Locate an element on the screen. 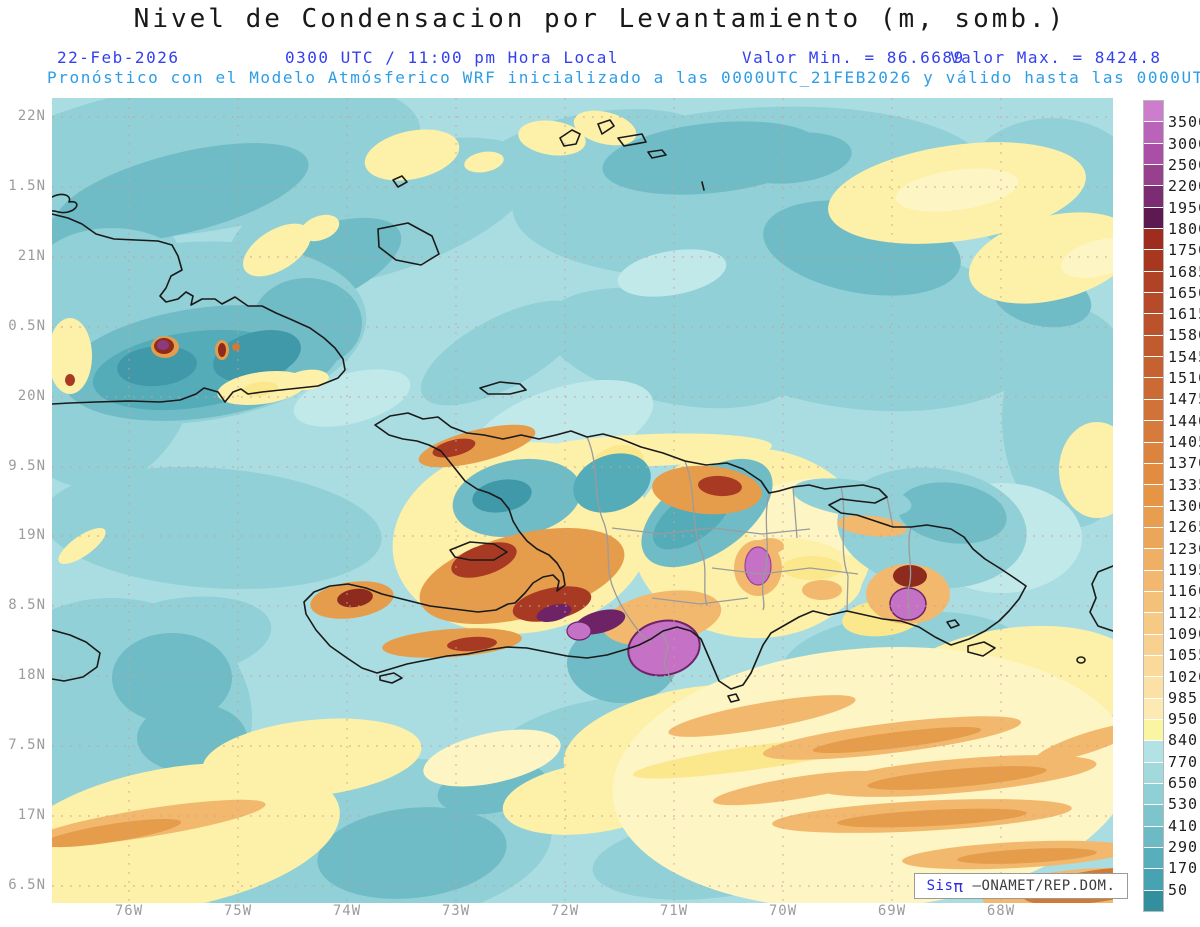 The height and width of the screenshot is (927, 1200). bahamas-islet-coastline is located at coordinates (65, 203).